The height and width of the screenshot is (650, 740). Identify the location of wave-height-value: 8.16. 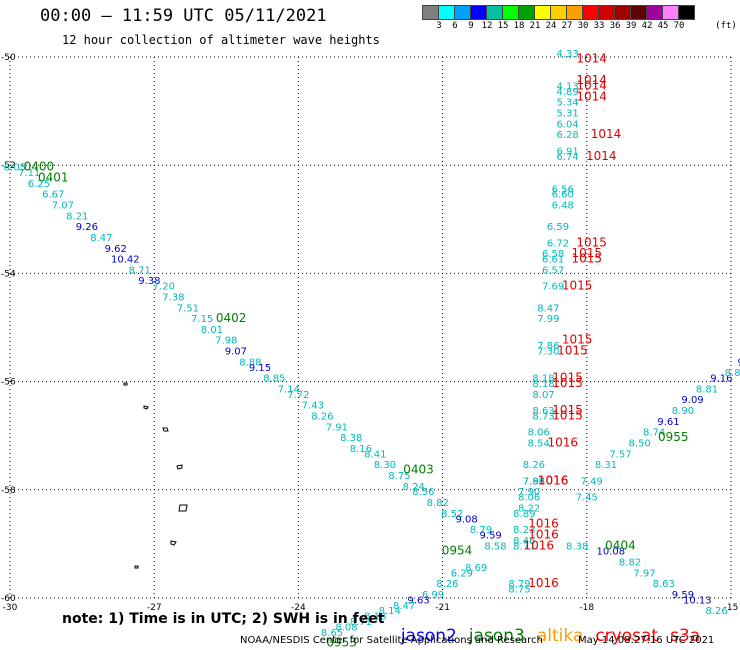
(361, 449).